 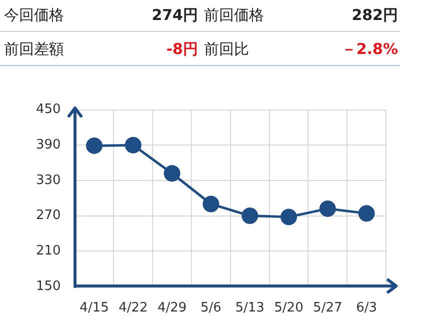 I want to click on y-tick-label: 390, so click(x=48, y=144).